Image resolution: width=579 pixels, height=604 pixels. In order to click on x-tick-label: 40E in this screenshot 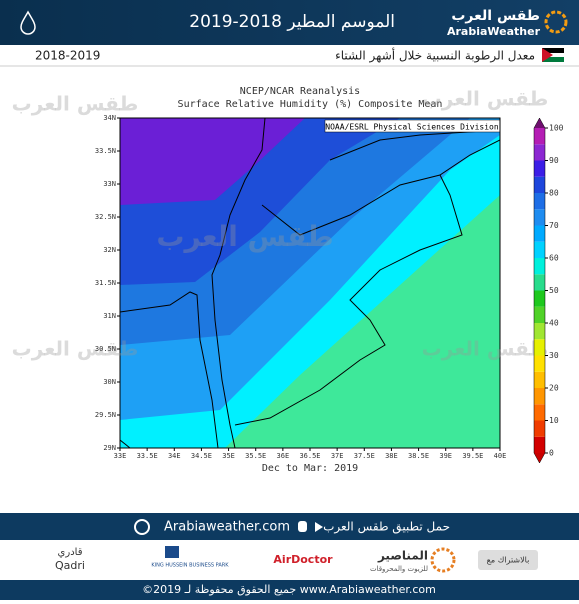, I will do `click(500, 456)`.